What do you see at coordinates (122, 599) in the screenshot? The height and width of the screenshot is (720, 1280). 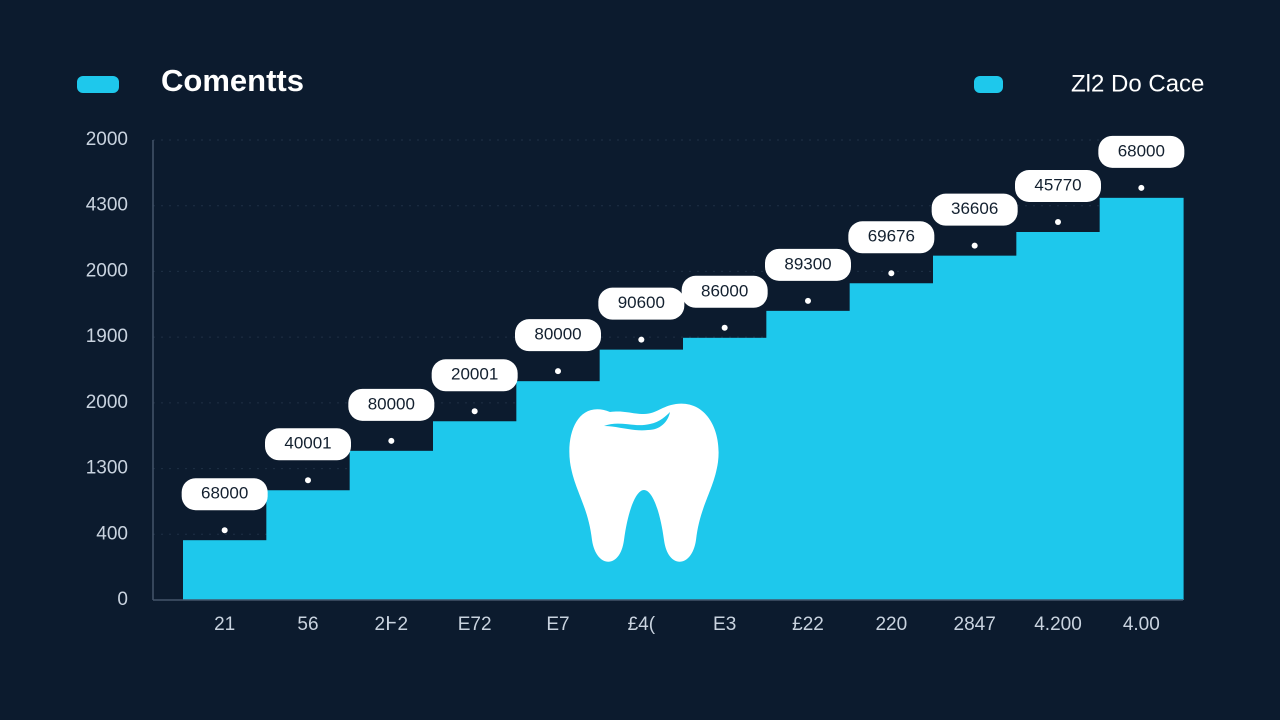 I see `y-tick-label: 0` at bounding box center [122, 599].